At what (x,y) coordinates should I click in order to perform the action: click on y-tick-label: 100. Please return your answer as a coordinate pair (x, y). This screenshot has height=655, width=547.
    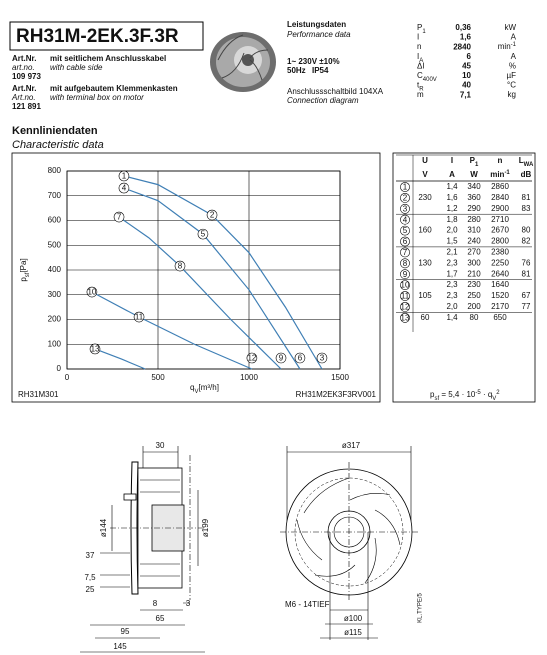
    Looking at the image, I should click on (55, 343).